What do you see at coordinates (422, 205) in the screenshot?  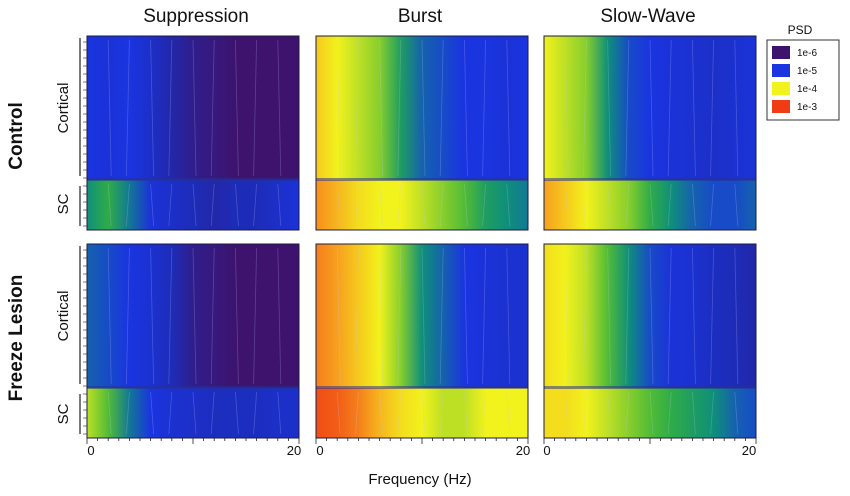 I see `heatmap-sc-control-burst` at bounding box center [422, 205].